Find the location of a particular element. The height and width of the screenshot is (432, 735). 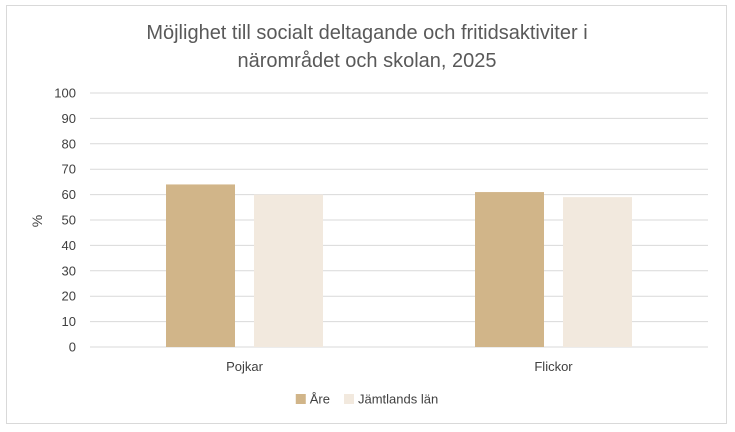

legend: Åre Jämtlands län is located at coordinates (366, 399).